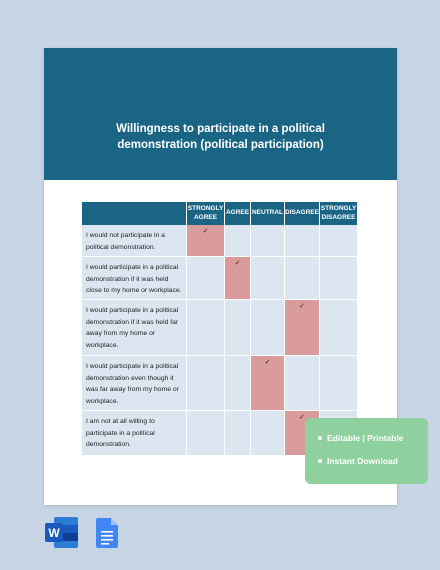  I want to click on feature-text: Editable | Printable, so click(365, 438).